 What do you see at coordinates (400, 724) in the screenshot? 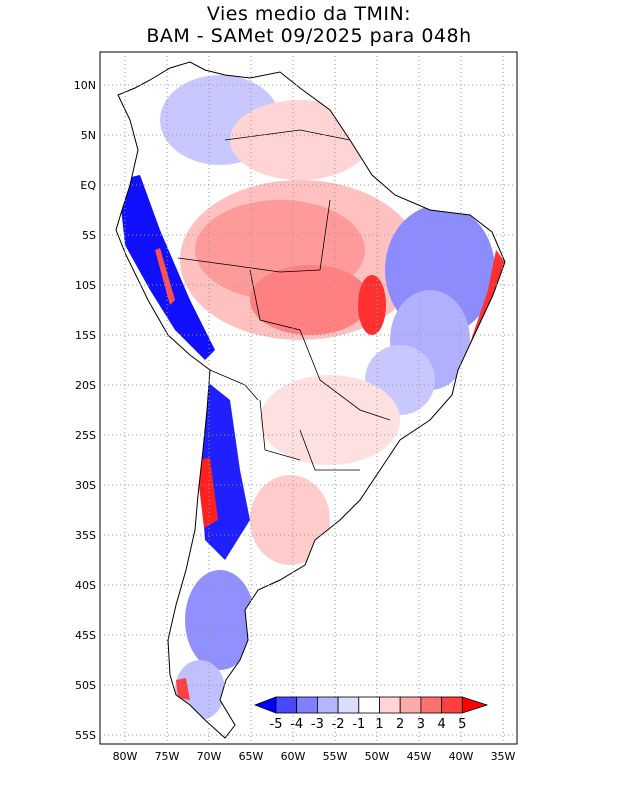
I see `colorbar-label: 2` at bounding box center [400, 724].